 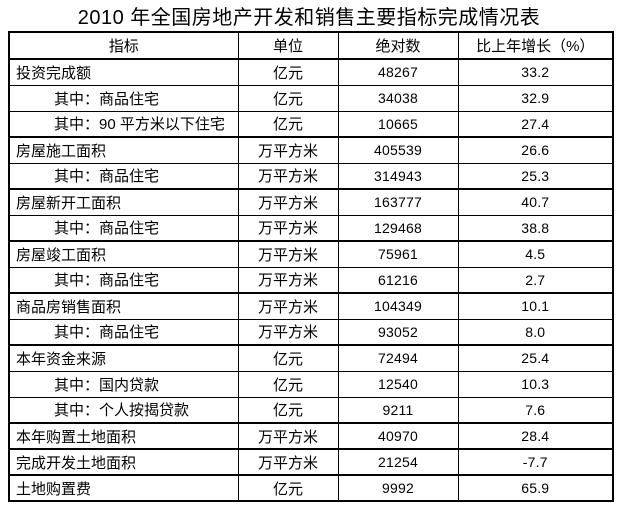 What do you see at coordinates (398, 45) in the screenshot?
I see `header-absolute-number: 绝对数` at bounding box center [398, 45].